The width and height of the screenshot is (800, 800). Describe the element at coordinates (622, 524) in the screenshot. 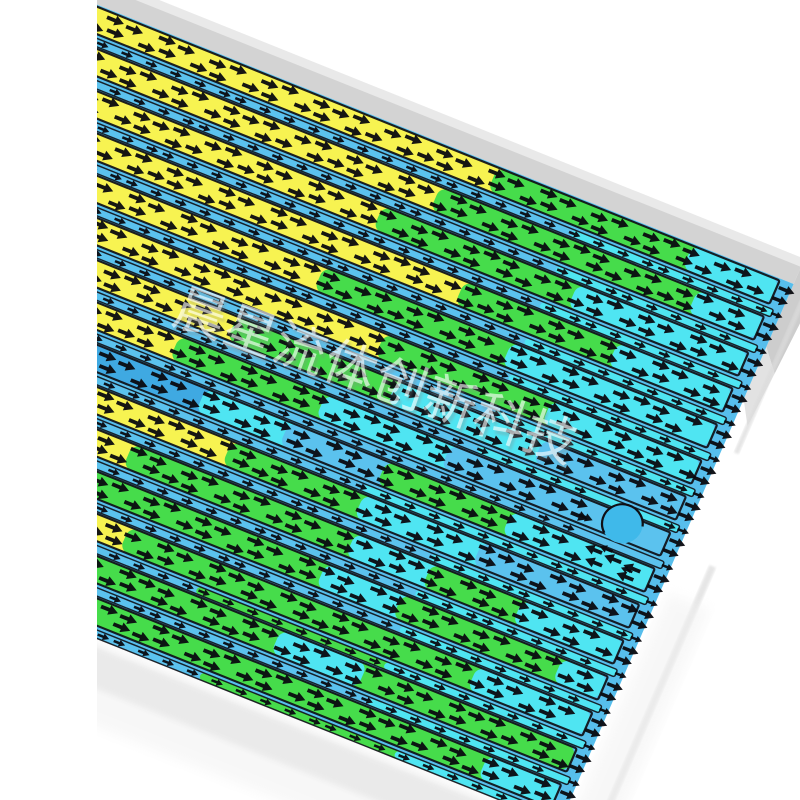

I see `outlet-port` at that location.